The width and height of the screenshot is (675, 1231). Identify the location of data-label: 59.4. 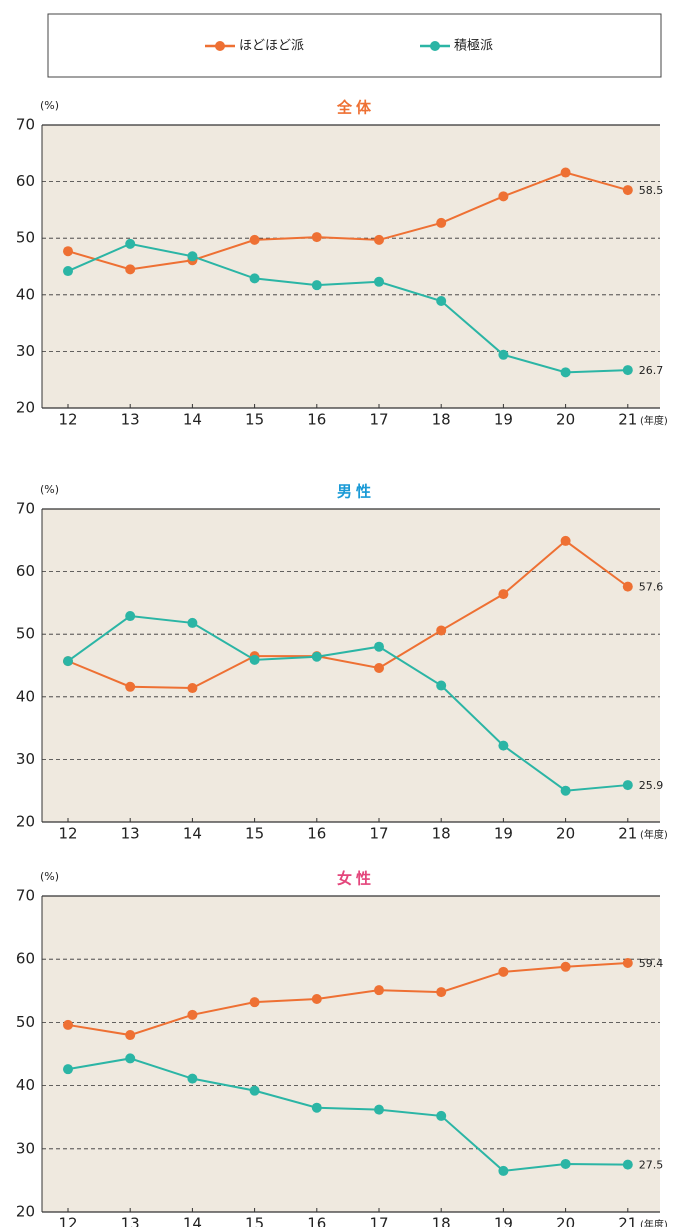
(651, 963).